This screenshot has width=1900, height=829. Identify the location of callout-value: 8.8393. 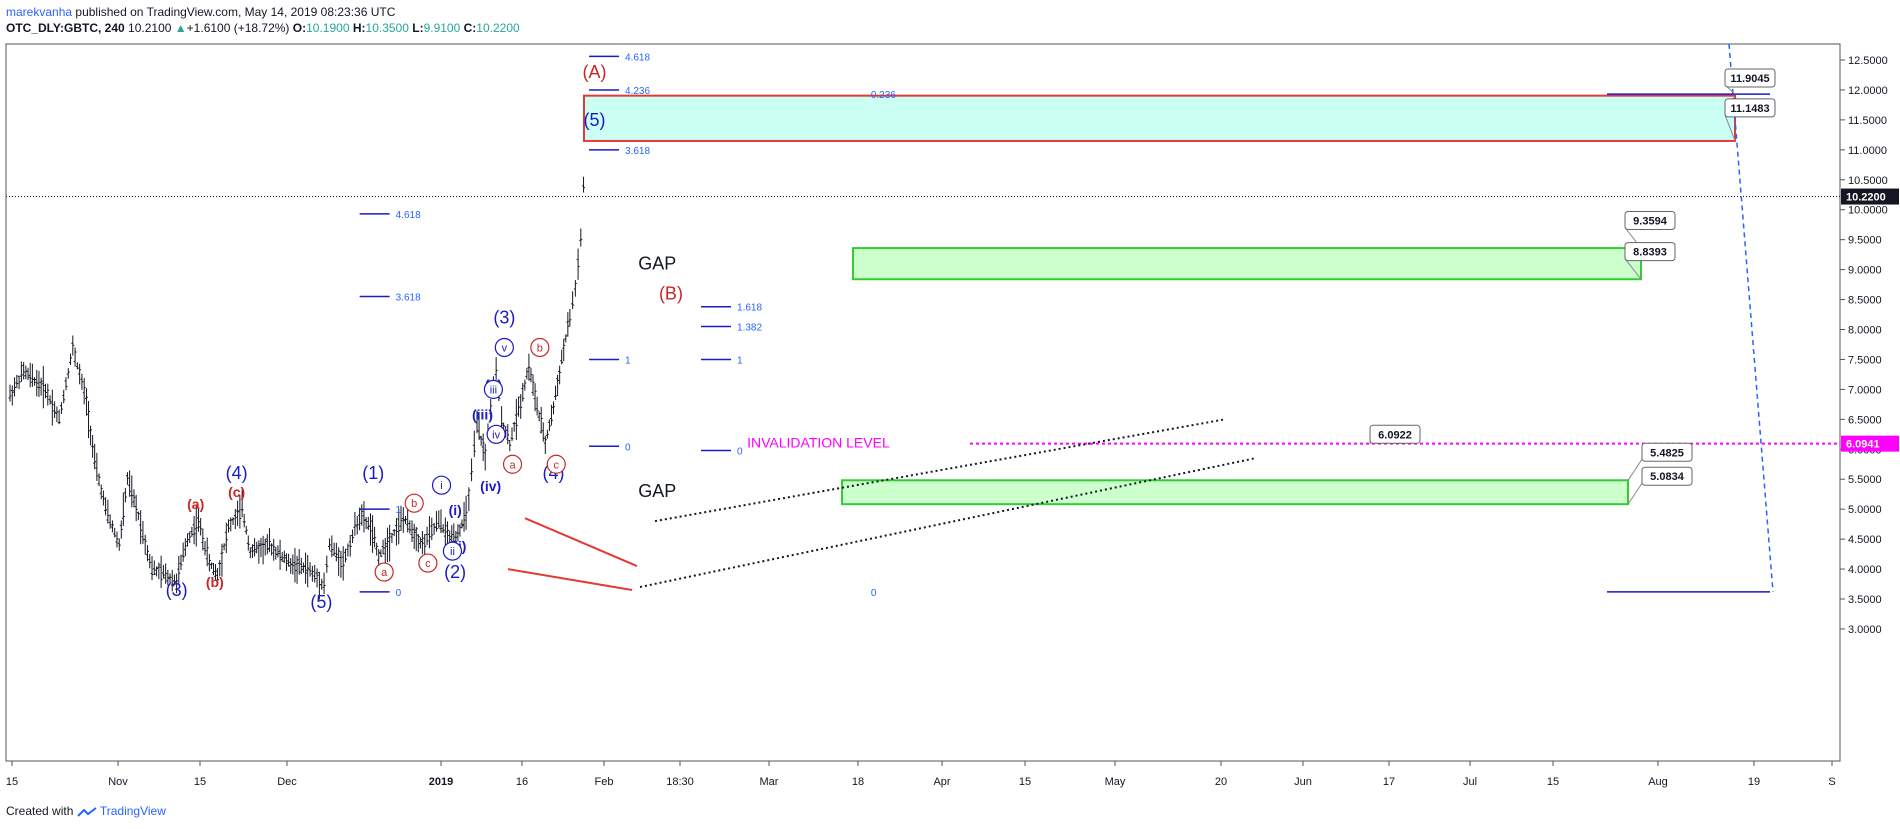
(1650, 253).